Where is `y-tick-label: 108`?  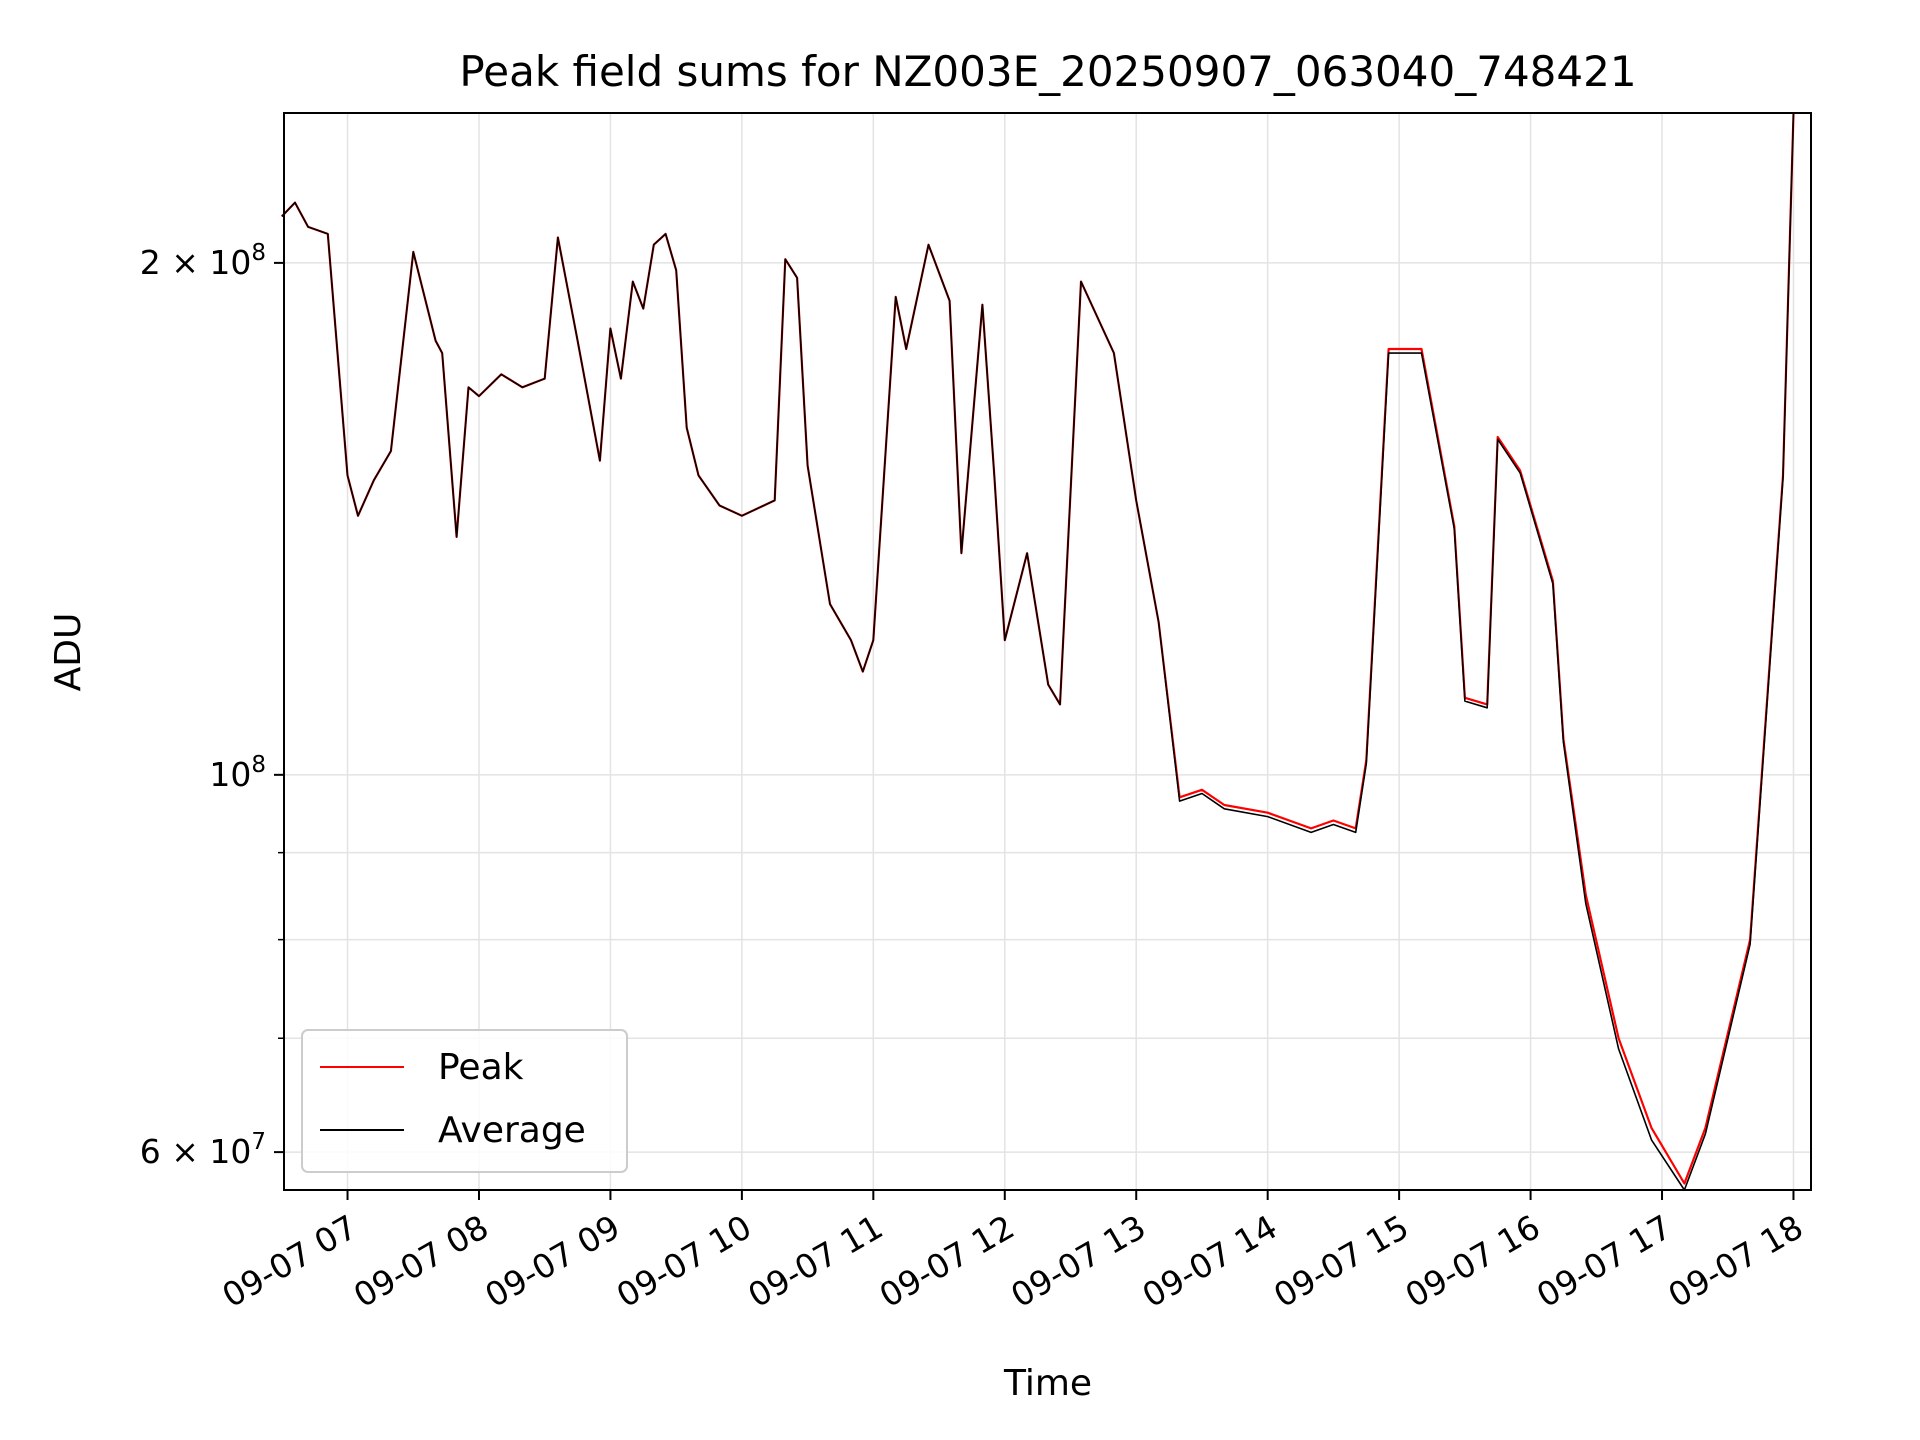
y-tick-label: 108 is located at coordinates (237, 773).